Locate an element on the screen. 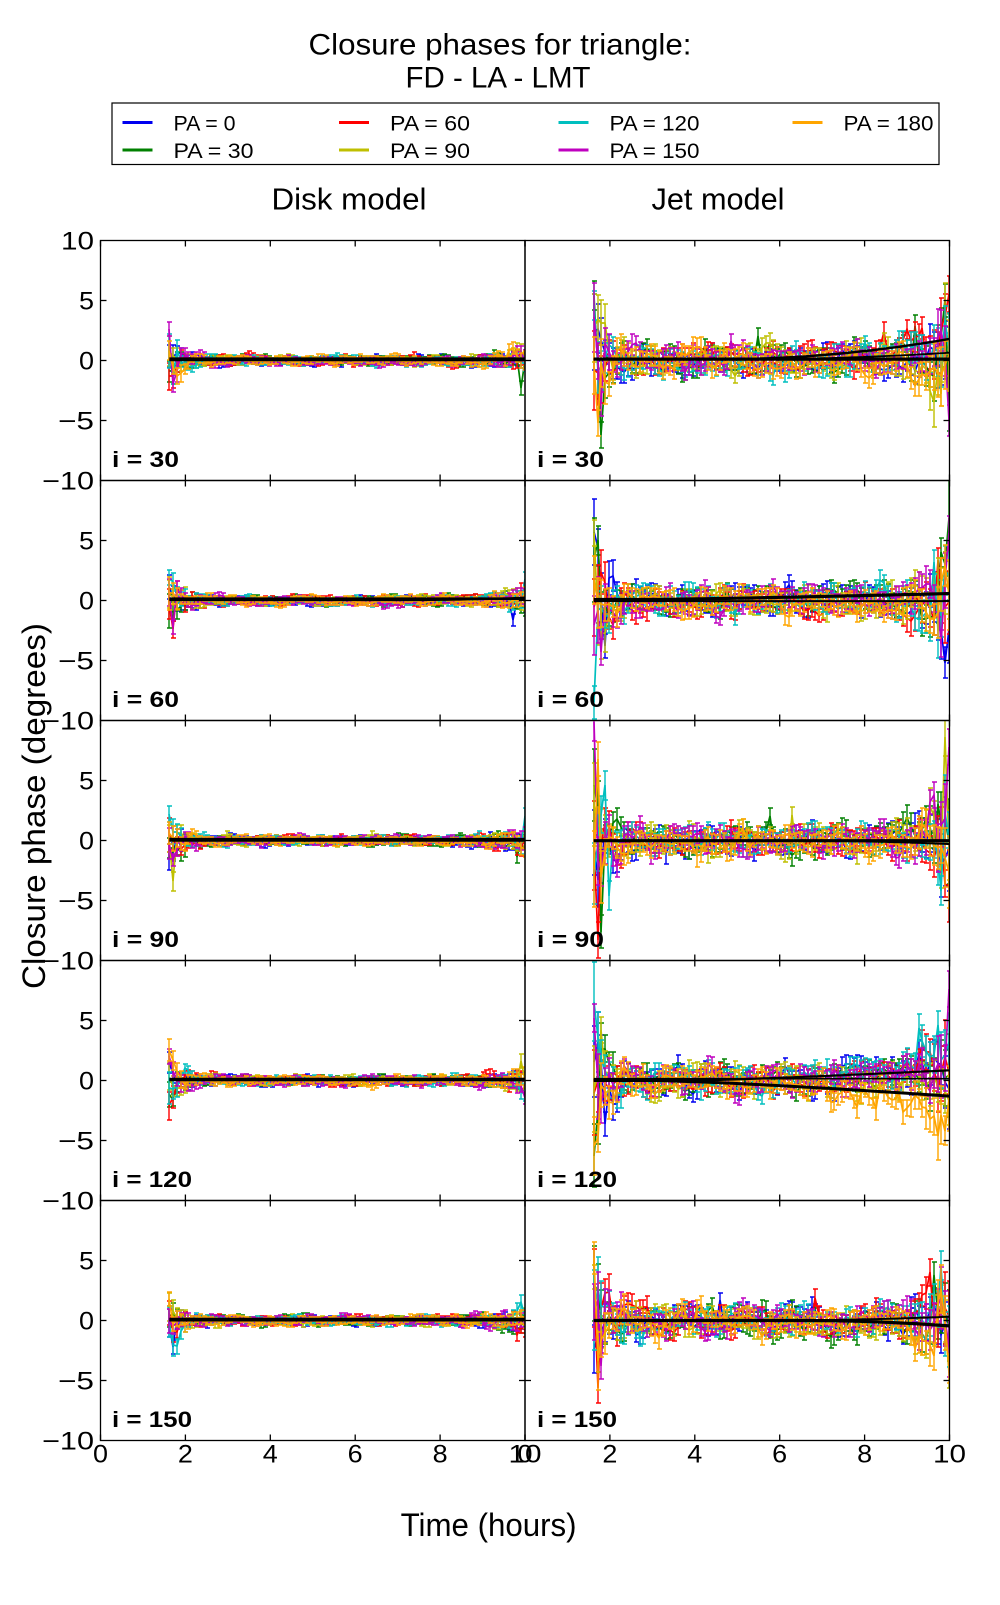 This screenshot has width=1000, height=1605. svg-text: Closure phases for triangle: is located at coordinates (500, 45).